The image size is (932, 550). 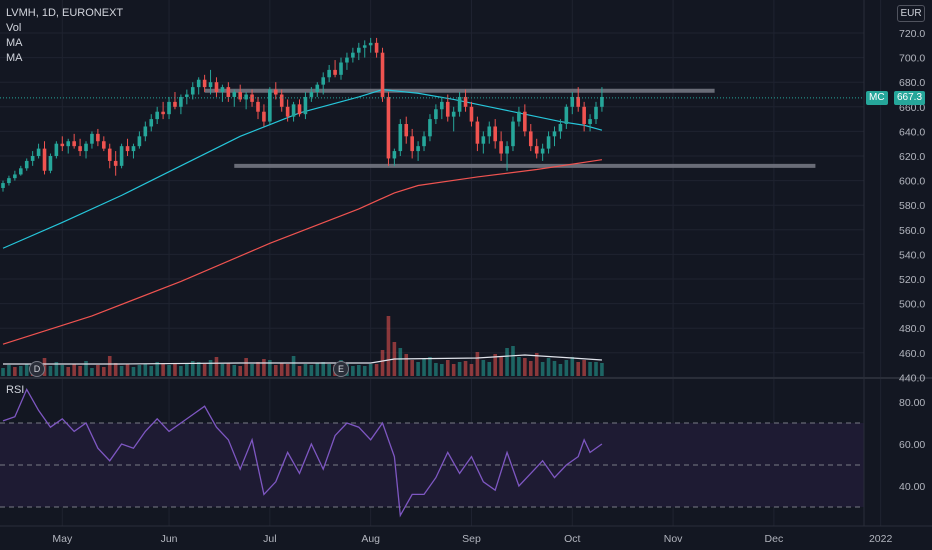 What do you see at coordinates (302, 359) in the screenshot?
I see `volume-ma-line` at bounding box center [302, 359].